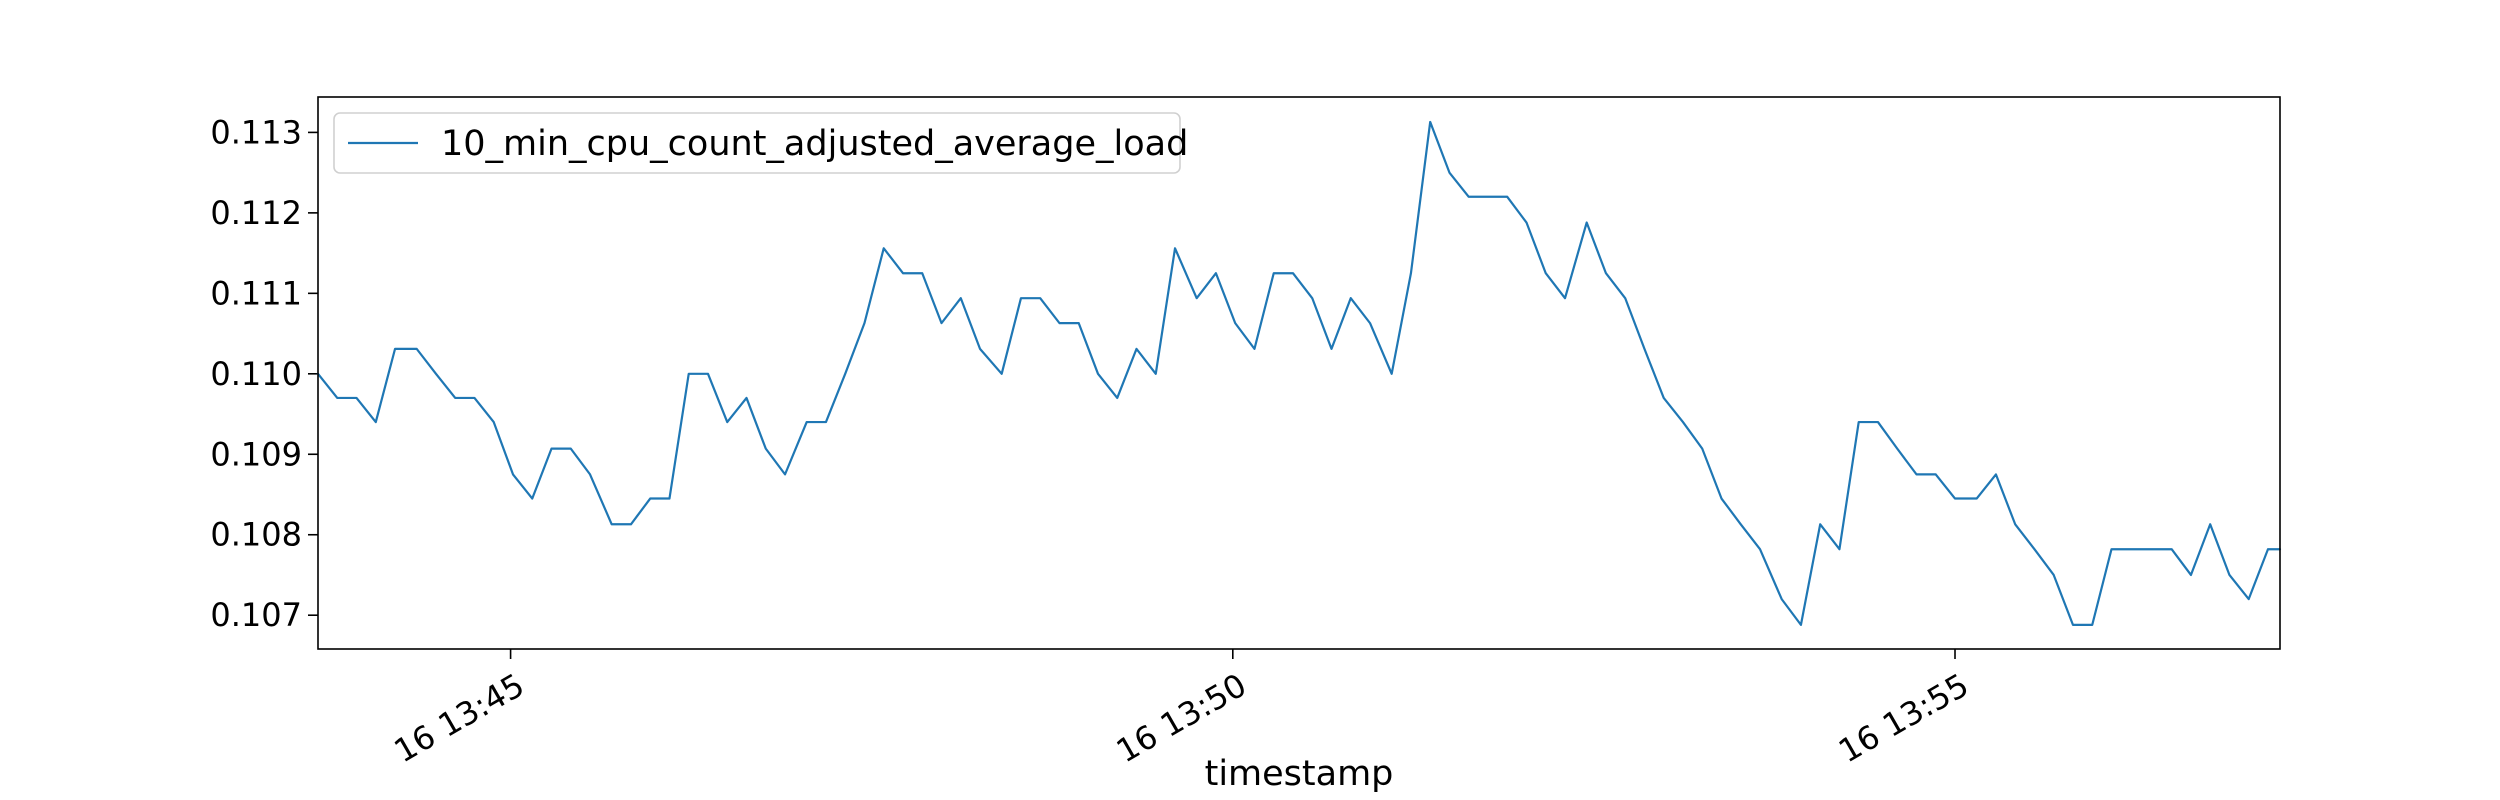 The image size is (2500, 800). I want to click on legend: 10_min_cpu_count_adjusted_average_load, so click(760, 143).